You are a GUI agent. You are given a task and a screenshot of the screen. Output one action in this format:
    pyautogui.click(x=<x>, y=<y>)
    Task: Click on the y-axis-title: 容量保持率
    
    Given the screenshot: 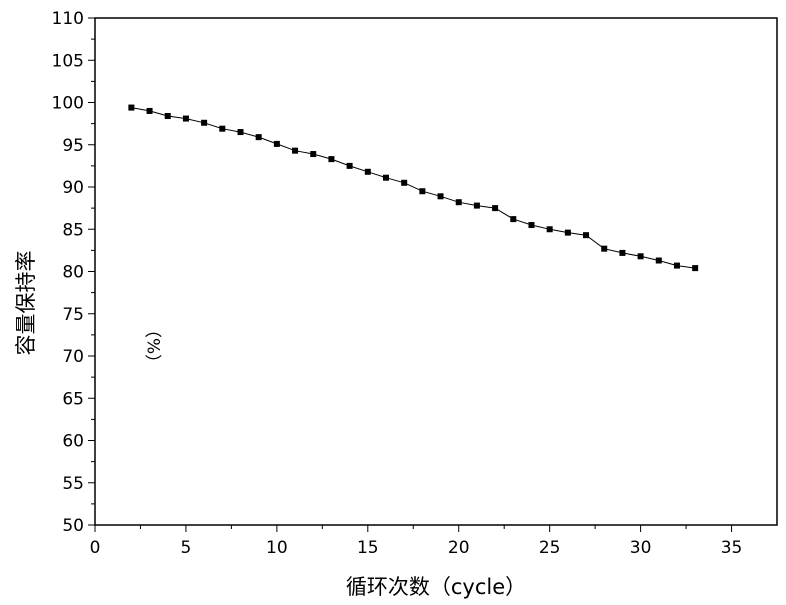 What is the action you would take?
    pyautogui.click(x=26, y=303)
    